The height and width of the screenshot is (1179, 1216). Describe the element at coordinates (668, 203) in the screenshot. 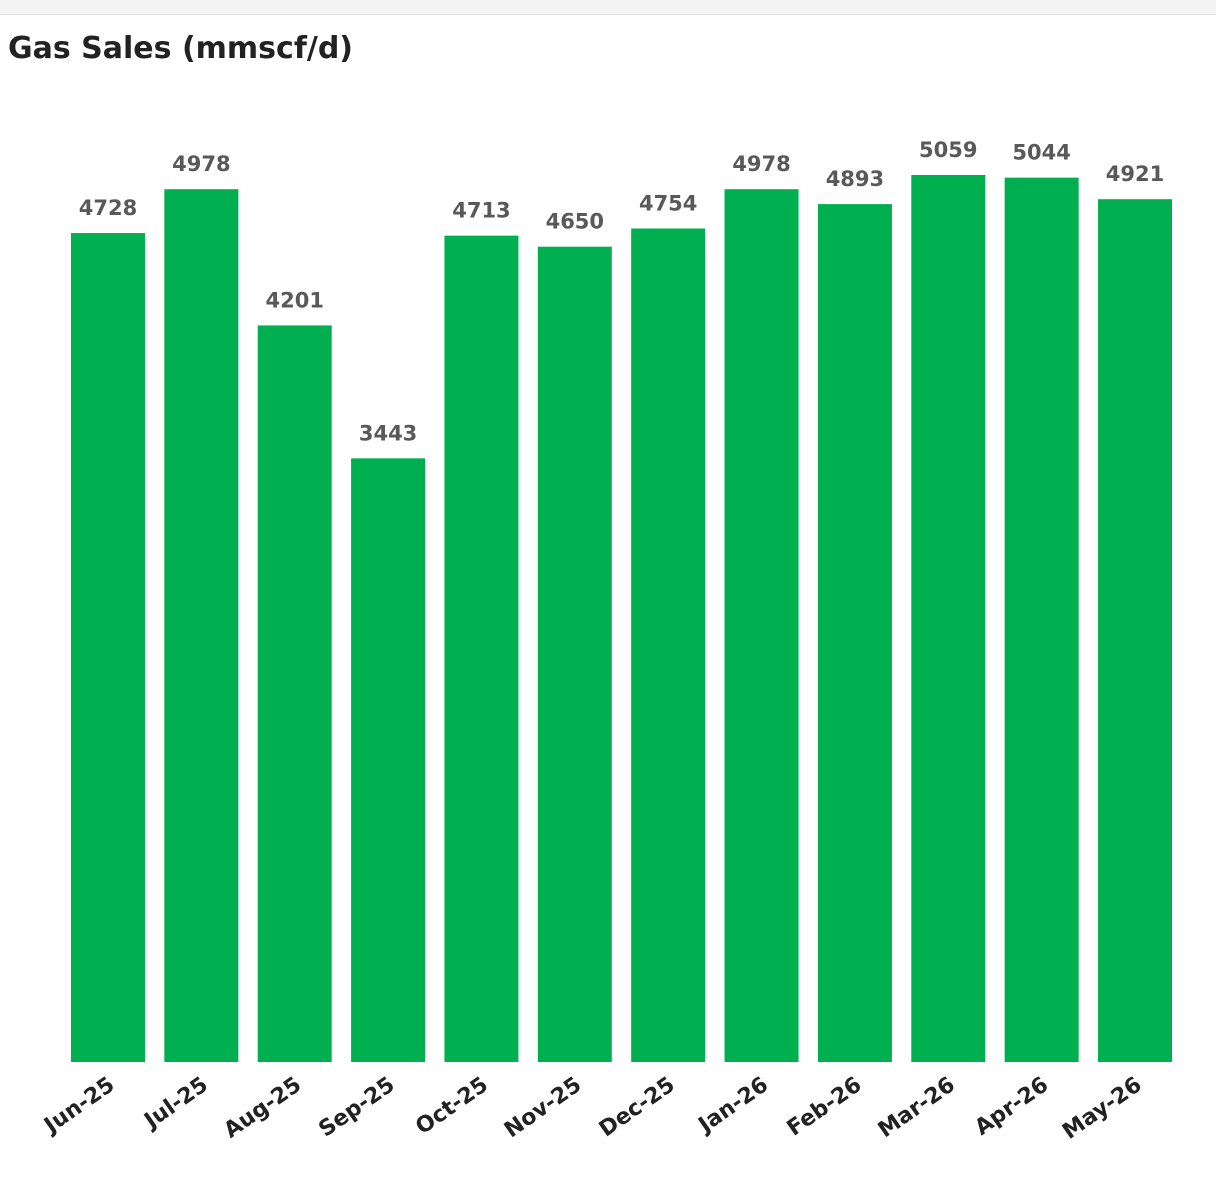

I see `value-label: 4754` at that location.